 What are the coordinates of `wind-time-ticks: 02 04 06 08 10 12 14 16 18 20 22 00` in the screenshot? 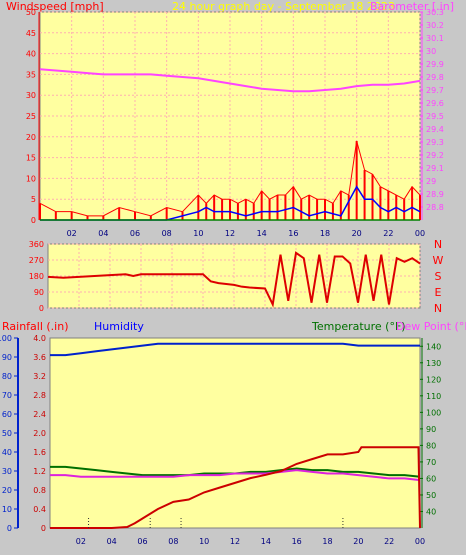 It's located at (246, 233).